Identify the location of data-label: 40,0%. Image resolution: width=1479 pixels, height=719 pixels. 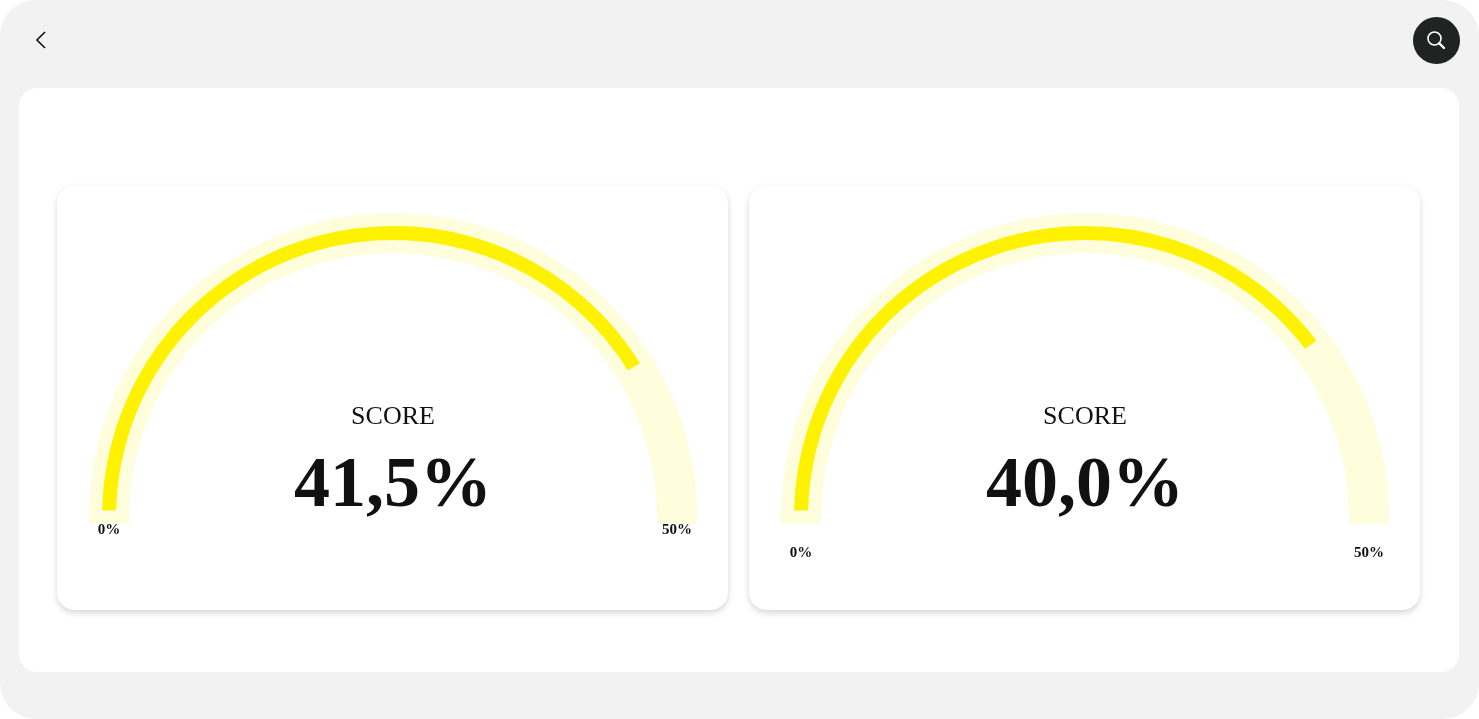
(1085, 481).